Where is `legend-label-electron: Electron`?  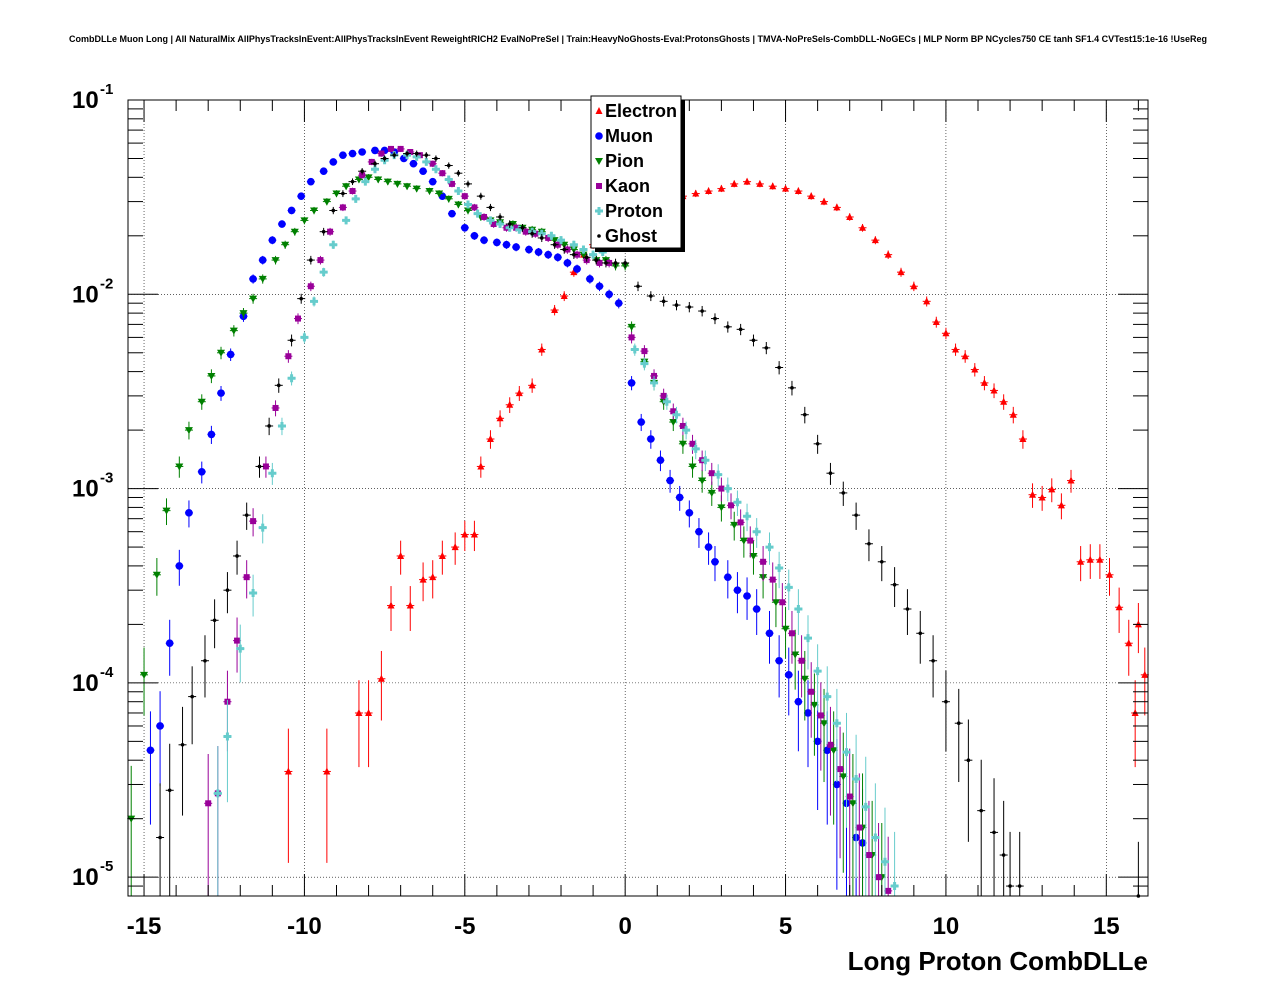 legend-label-electron: Electron is located at coordinates (641, 111).